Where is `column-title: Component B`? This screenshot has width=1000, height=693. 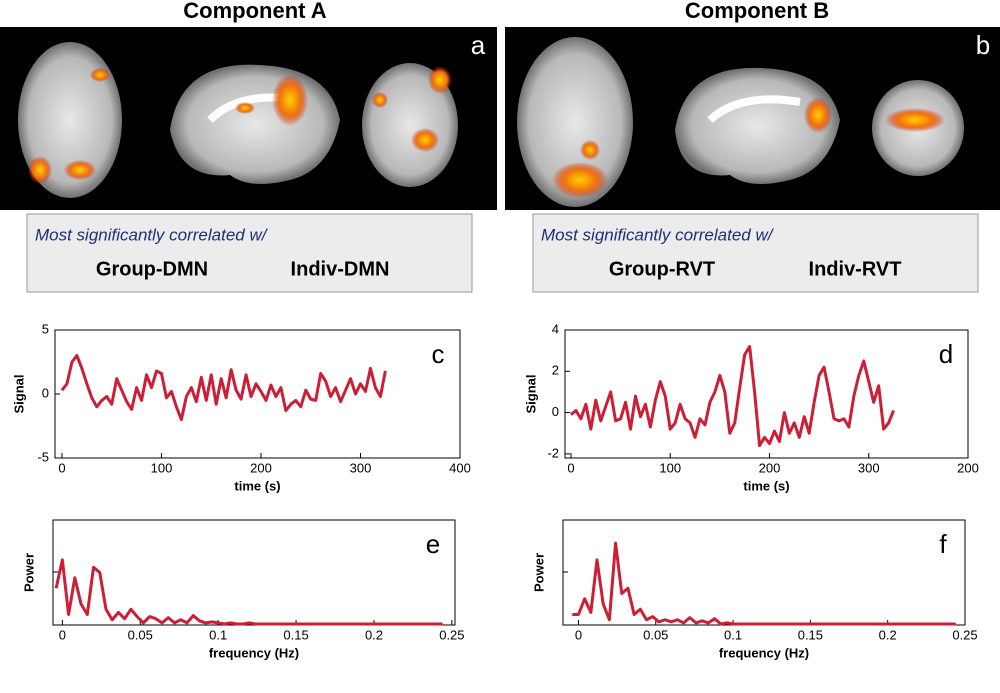 column-title: Component B is located at coordinates (757, 11).